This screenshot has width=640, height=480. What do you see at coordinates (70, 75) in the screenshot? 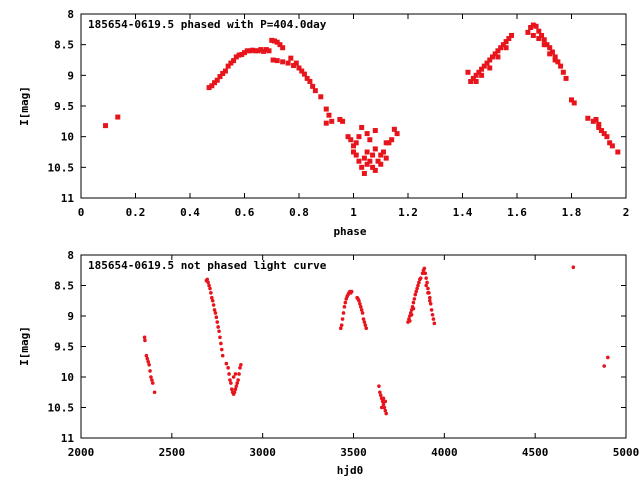
I see `phased-y-tick-label: 9` at bounding box center [70, 75].